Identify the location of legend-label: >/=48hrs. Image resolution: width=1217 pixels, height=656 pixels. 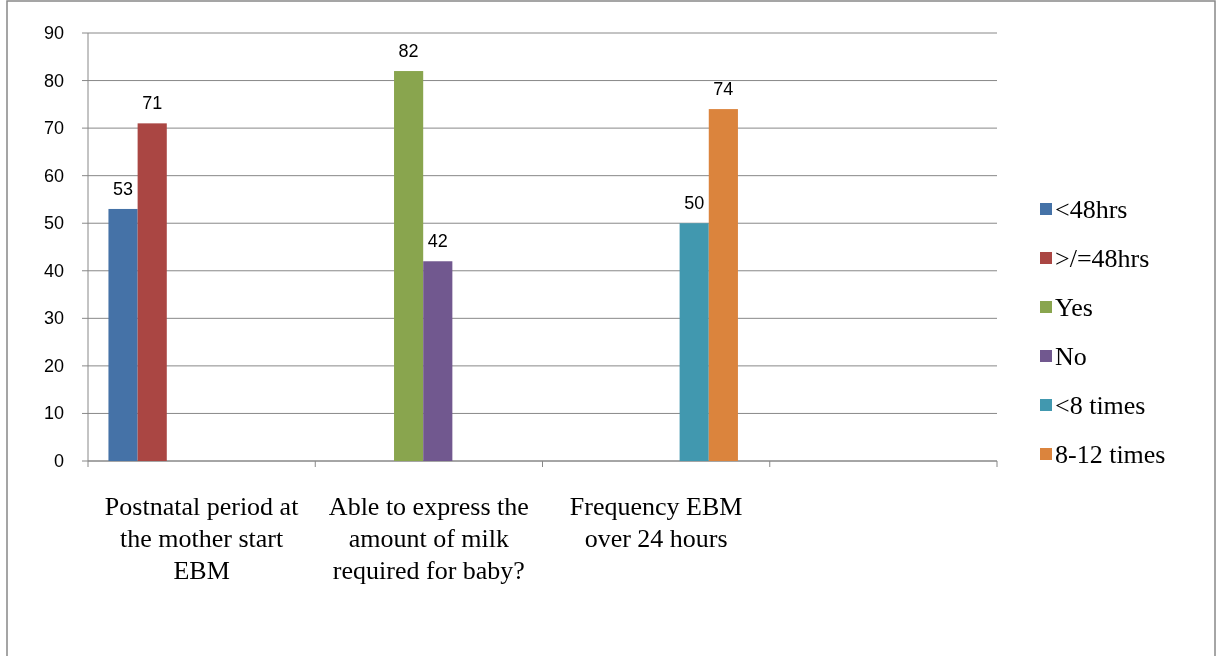
(1102, 258).